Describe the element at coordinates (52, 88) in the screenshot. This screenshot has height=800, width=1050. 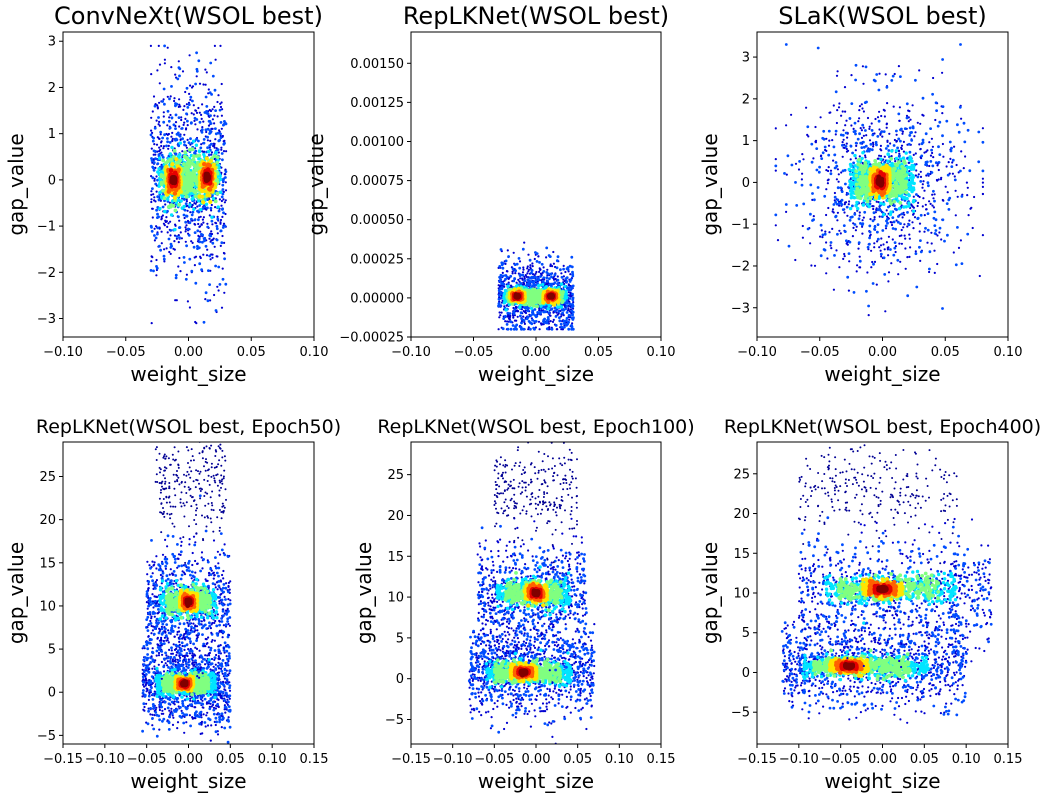
I see `y-tick-label: 2` at that location.